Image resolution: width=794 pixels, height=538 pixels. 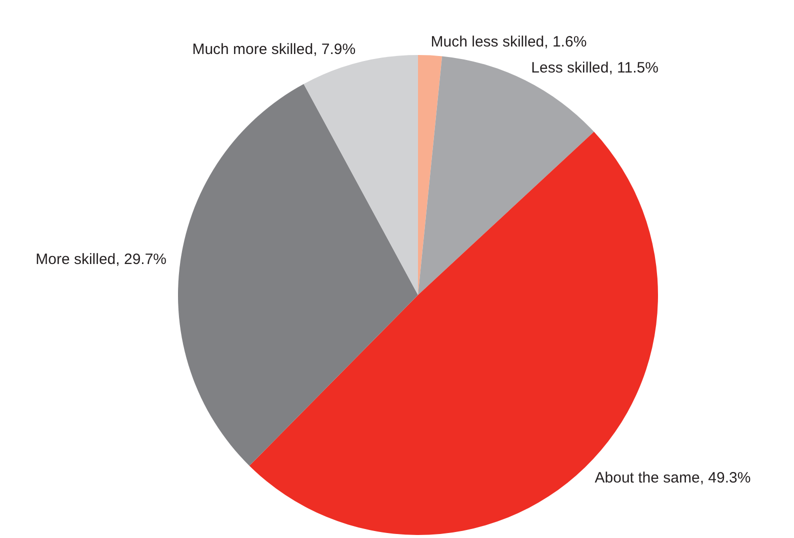 I want to click on slice-label: About the same, 49.3%, so click(x=672, y=477).